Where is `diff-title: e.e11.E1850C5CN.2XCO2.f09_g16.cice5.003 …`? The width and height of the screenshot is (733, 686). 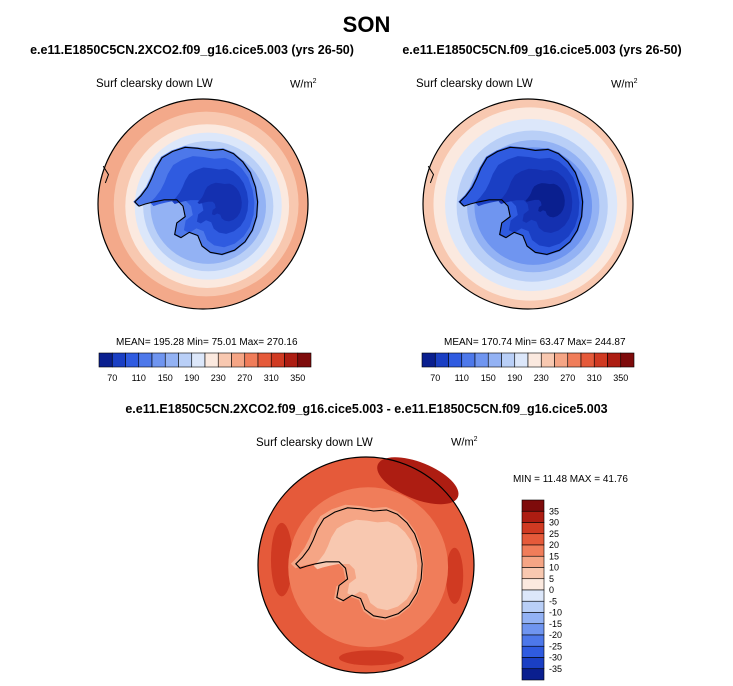 diff-title: e.e11.E1850C5CN.2XCO2.f09_g16.cice5.003 … is located at coordinates (366, 409).